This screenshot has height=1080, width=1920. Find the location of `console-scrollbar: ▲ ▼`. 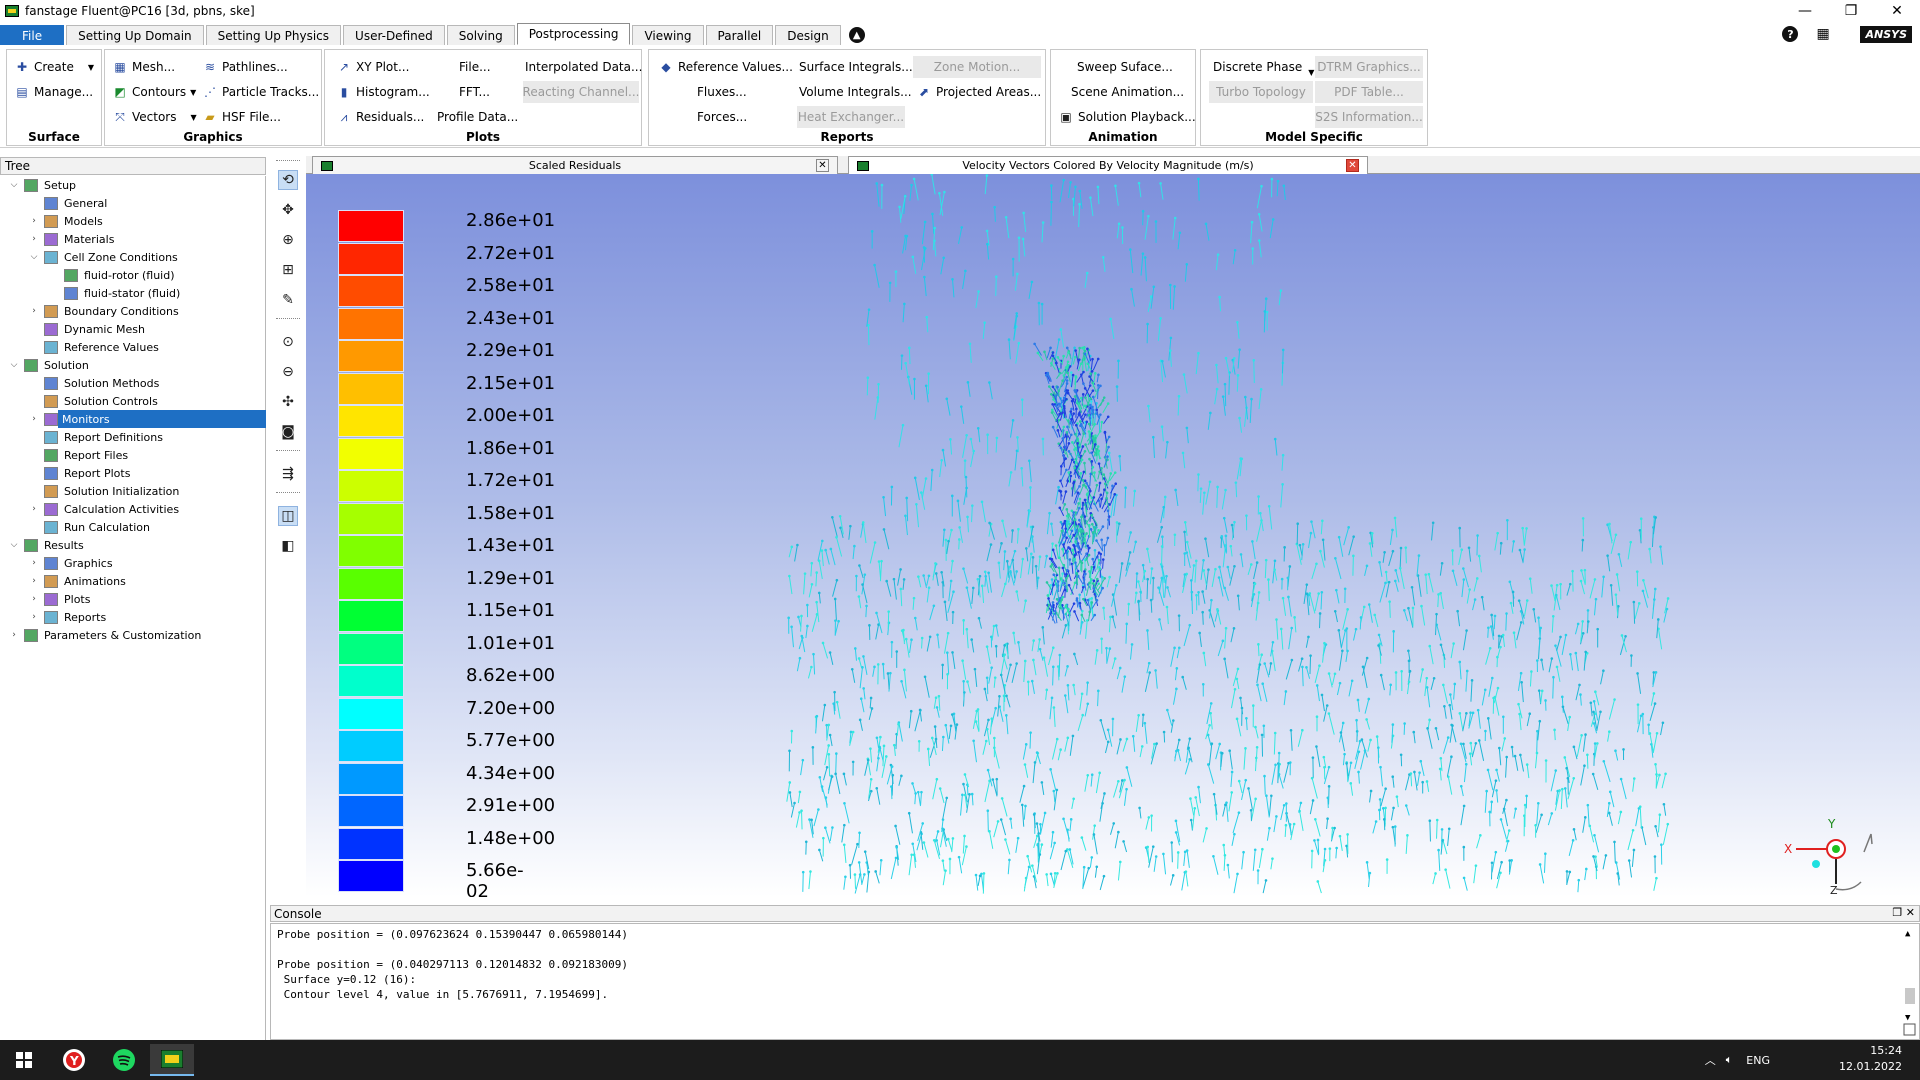

console-scrollbar: ▲ ▼ is located at coordinates (1910, 981).